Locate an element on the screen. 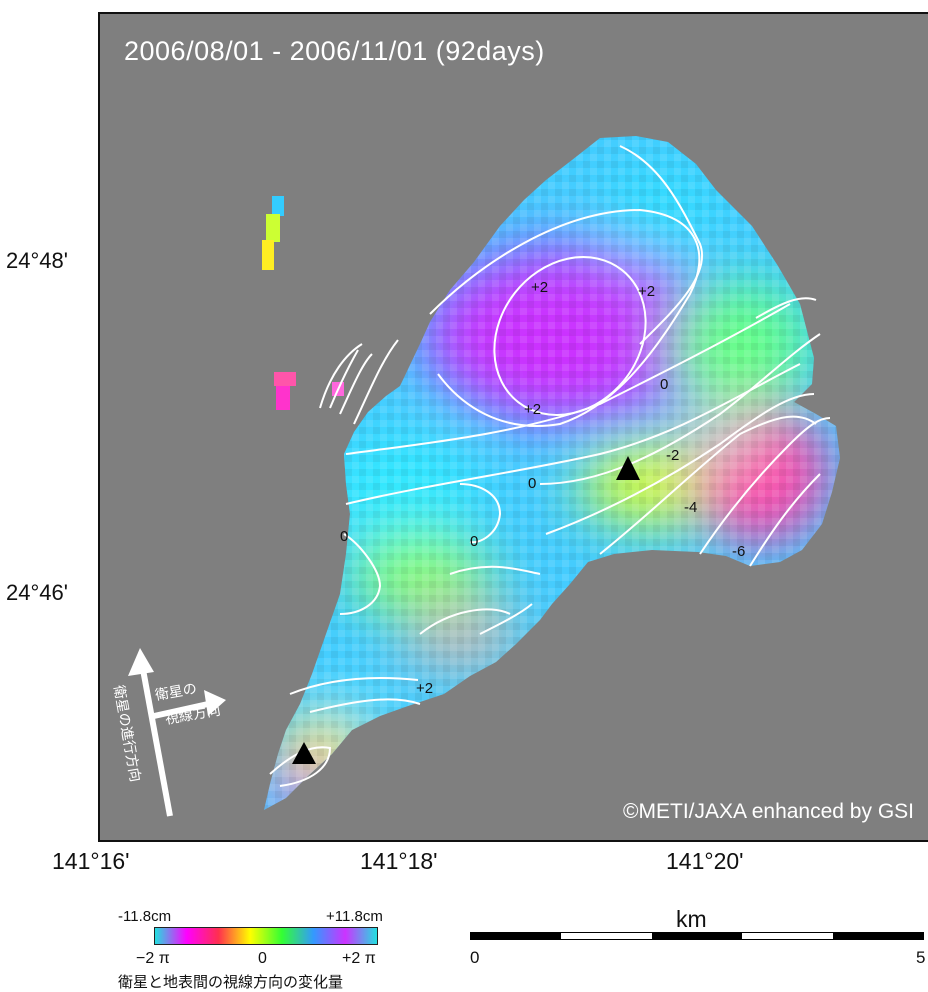  colorbar-tick-label: 0 is located at coordinates (262, 958).